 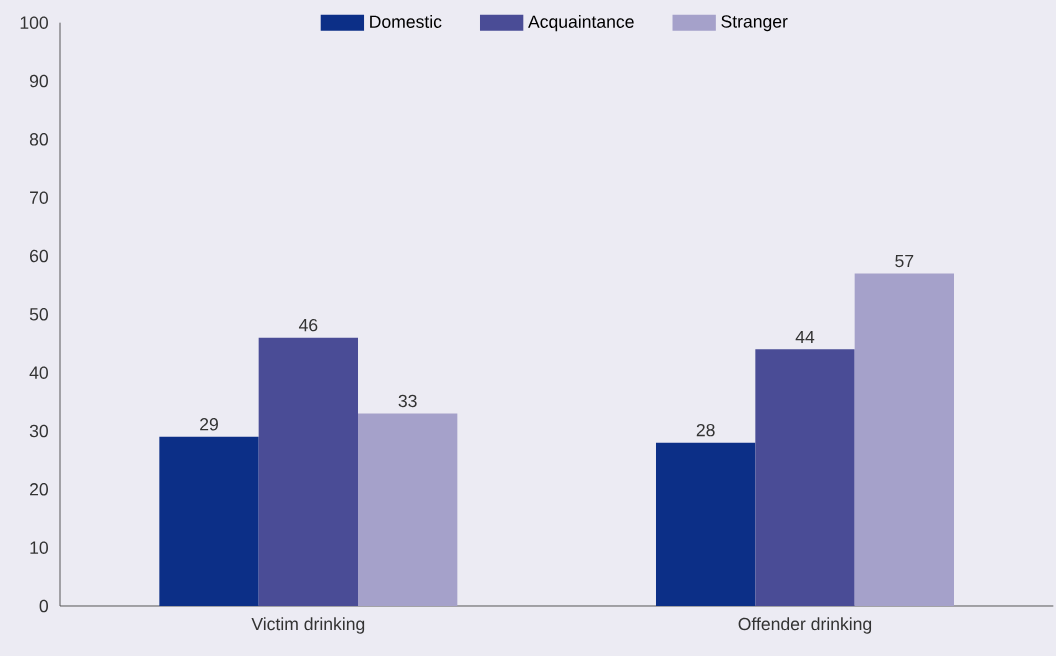 I want to click on x-tick-label: Victim drinking, so click(x=308, y=625).